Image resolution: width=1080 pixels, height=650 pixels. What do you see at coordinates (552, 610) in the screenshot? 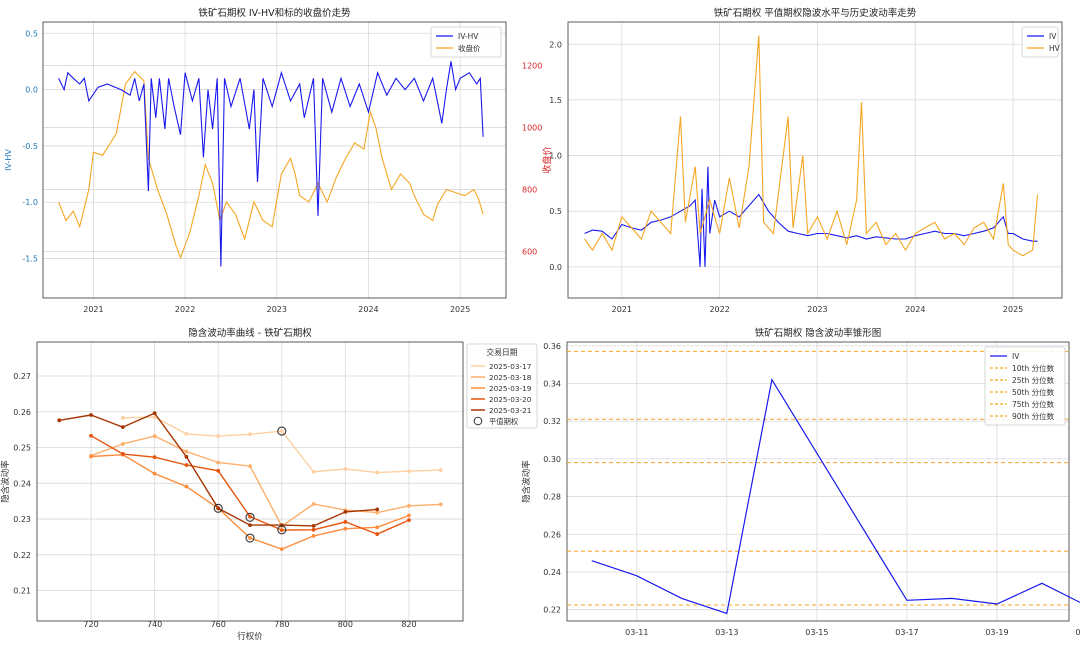
I see `y-tick-label: 0.22` at bounding box center [552, 610].